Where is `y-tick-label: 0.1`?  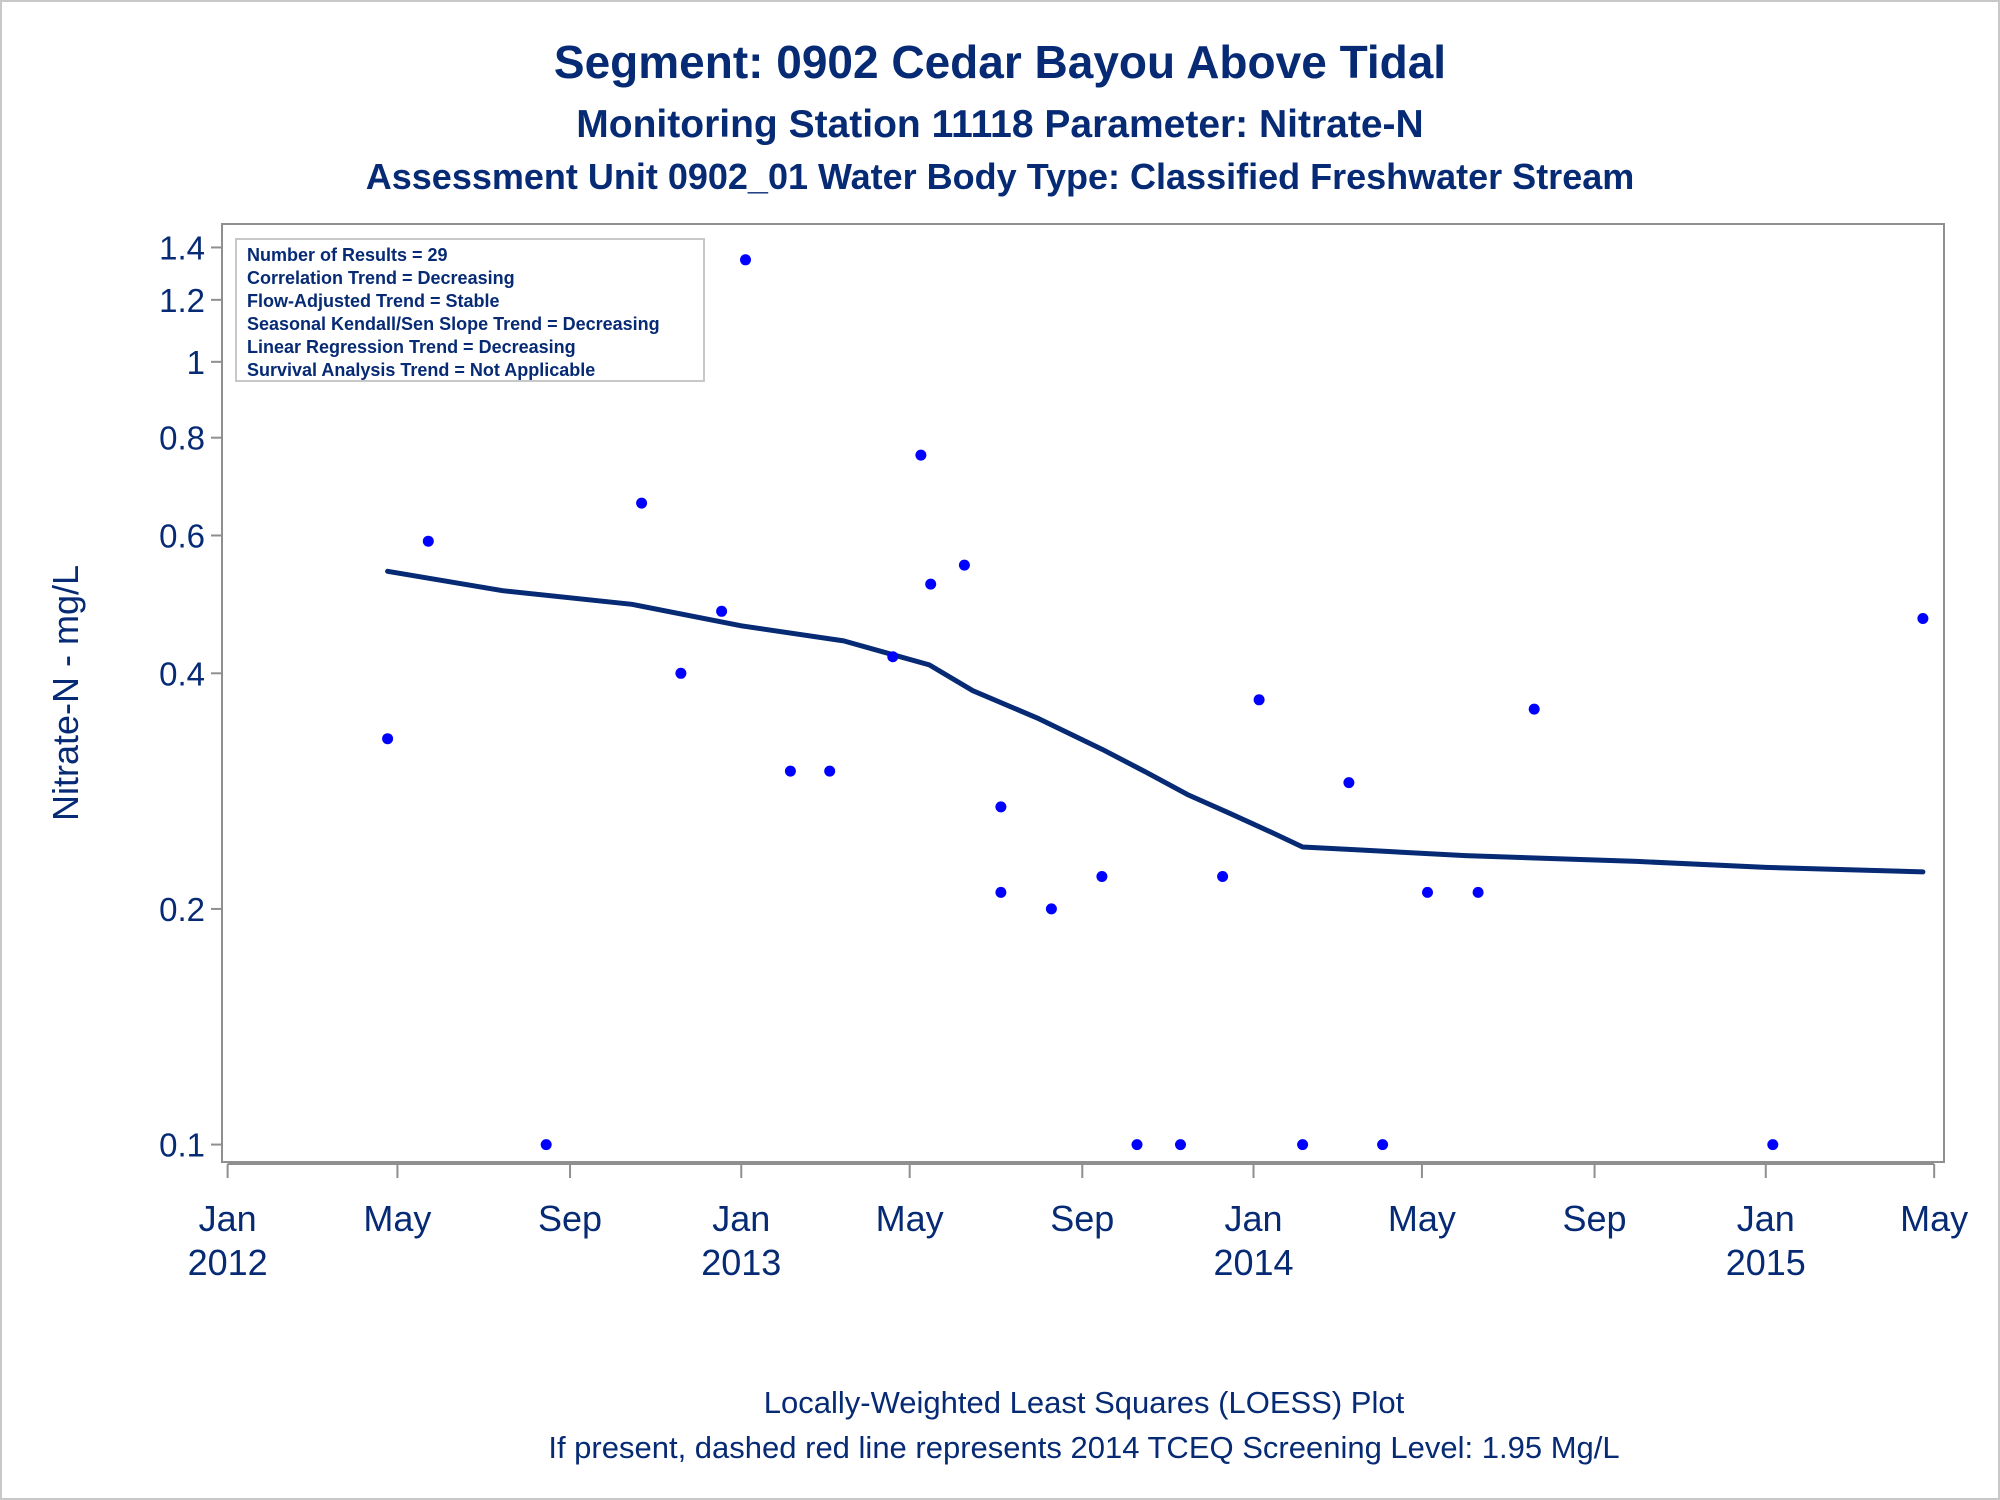 y-tick-label: 0.1 is located at coordinates (182, 1145).